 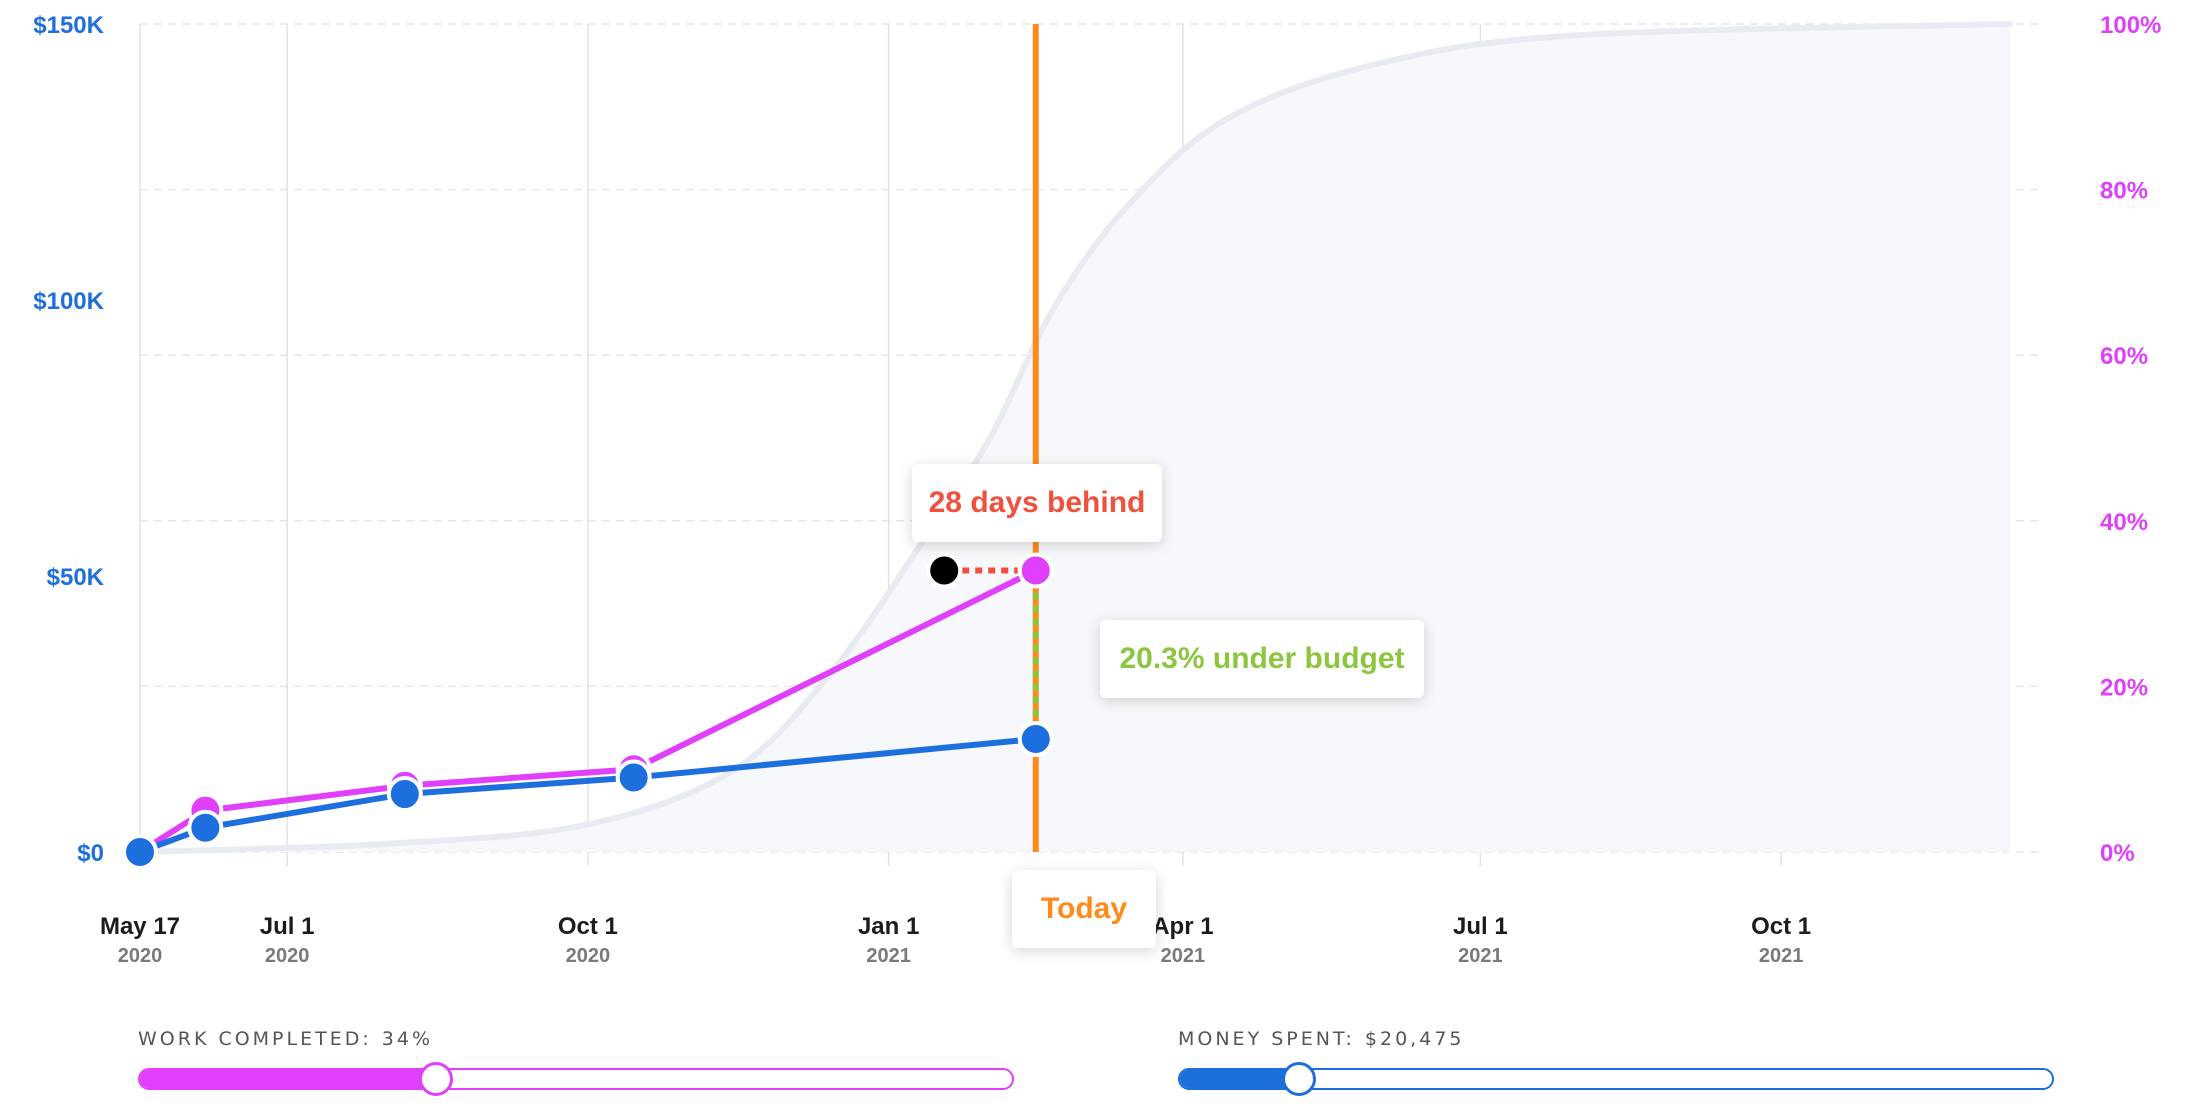 I want to click on money-spent-label: MONEY SPENT: $20,475, so click(x=1321, y=1039).